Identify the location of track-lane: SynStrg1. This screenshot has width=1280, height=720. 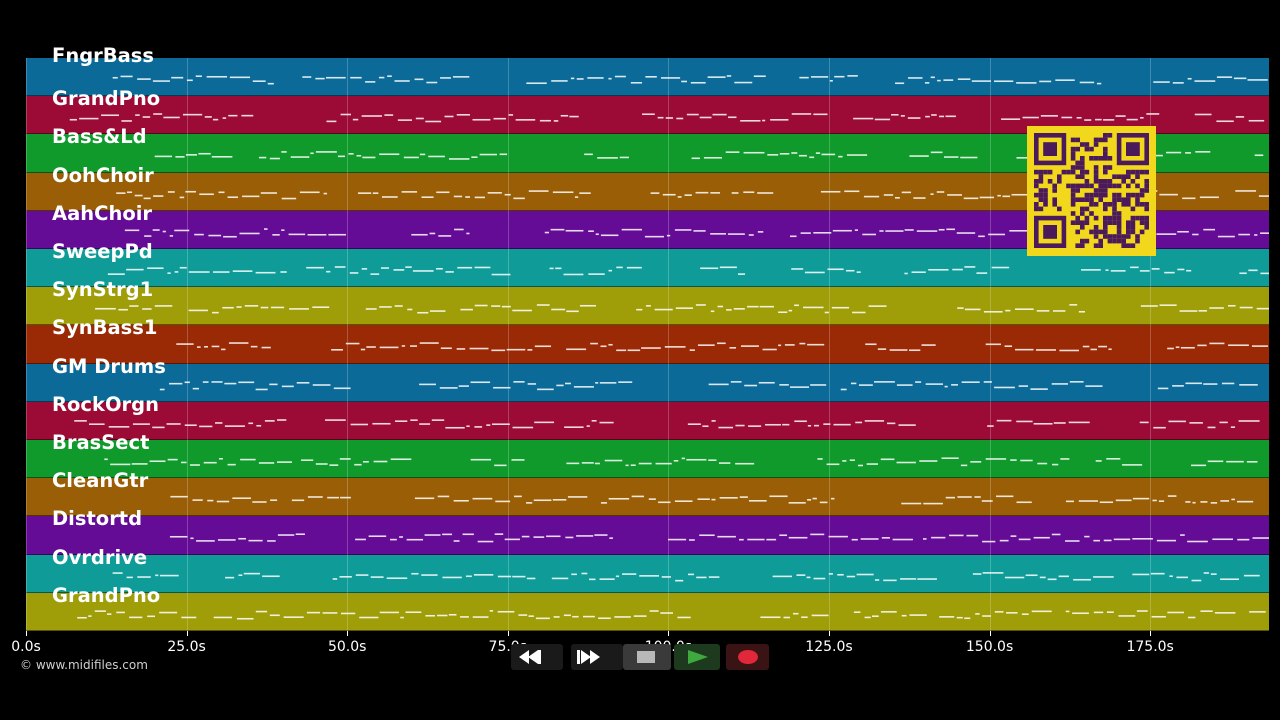
(647, 302).